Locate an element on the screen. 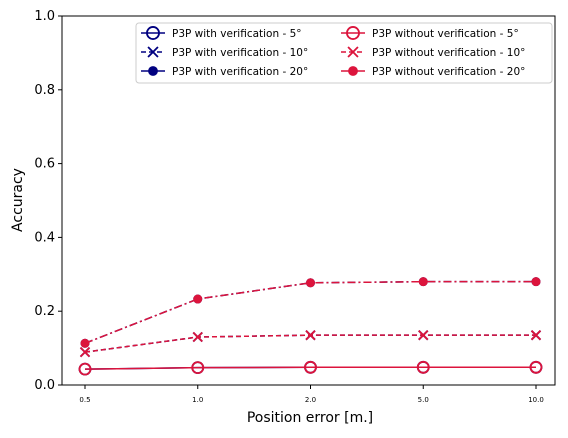 The image size is (568, 438). series-3-line is located at coordinates (310, 368).